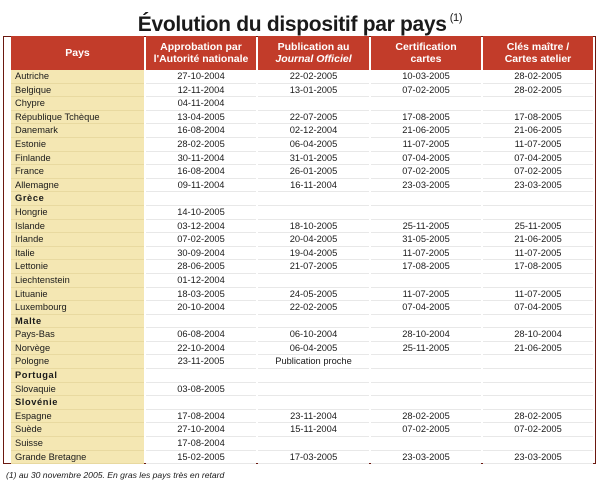 The height and width of the screenshot is (488, 600). Describe the element at coordinates (313, 90) in the screenshot. I see `publication-date-cell: 13-01-2005` at that location.